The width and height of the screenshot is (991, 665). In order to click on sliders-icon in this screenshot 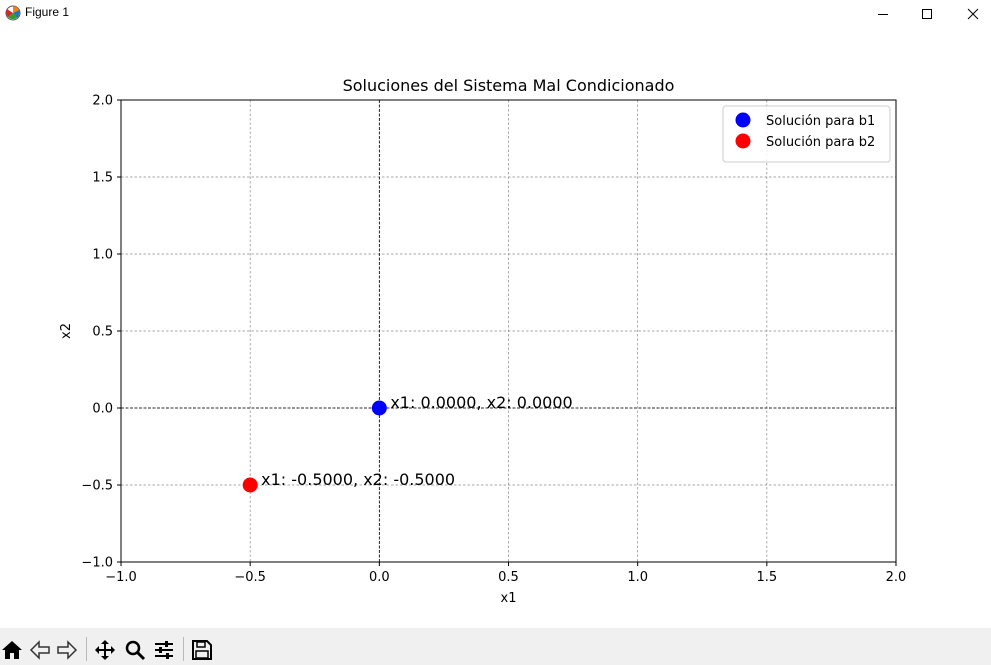, I will do `click(164, 650)`.